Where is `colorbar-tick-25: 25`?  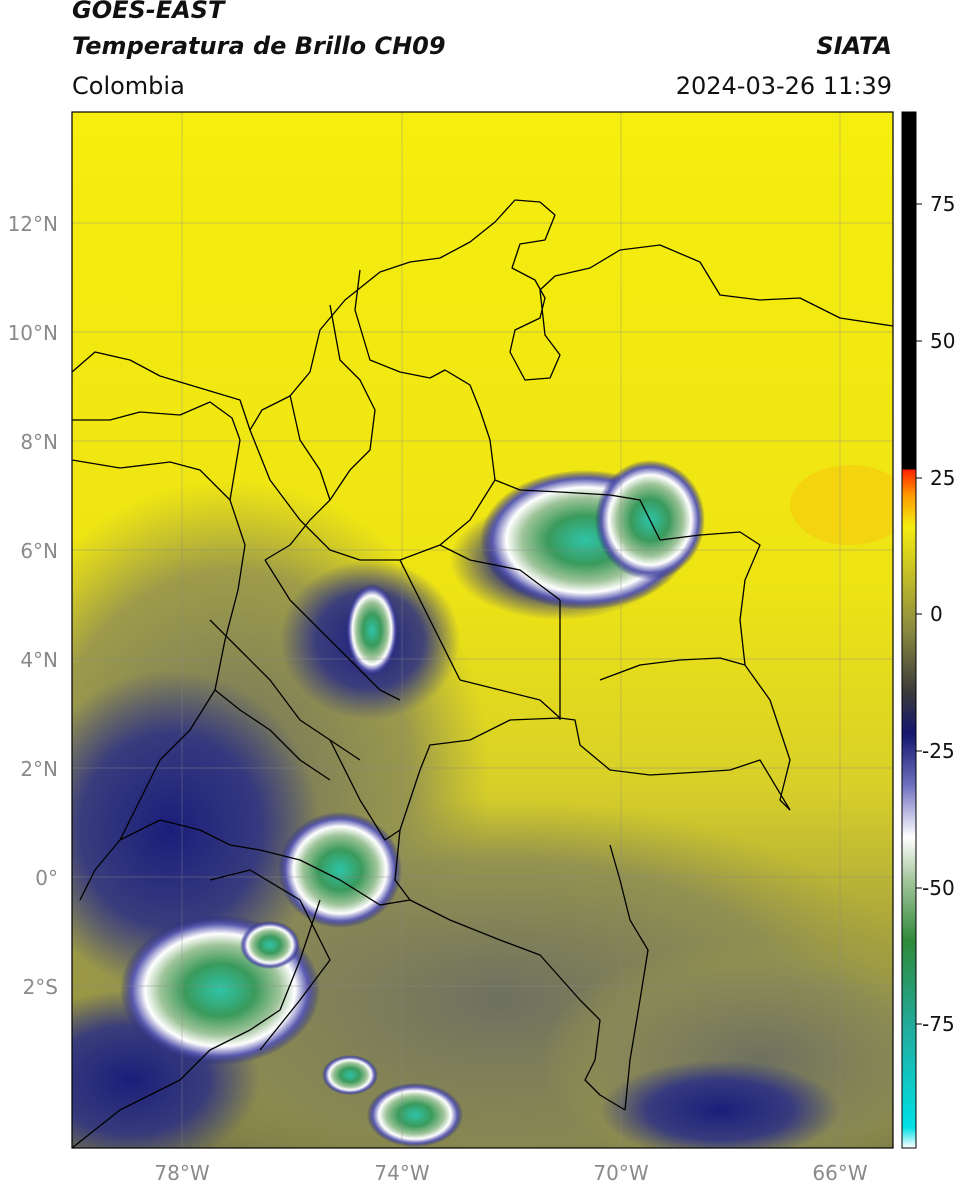
colorbar-tick-25: 25 is located at coordinates (942, 478).